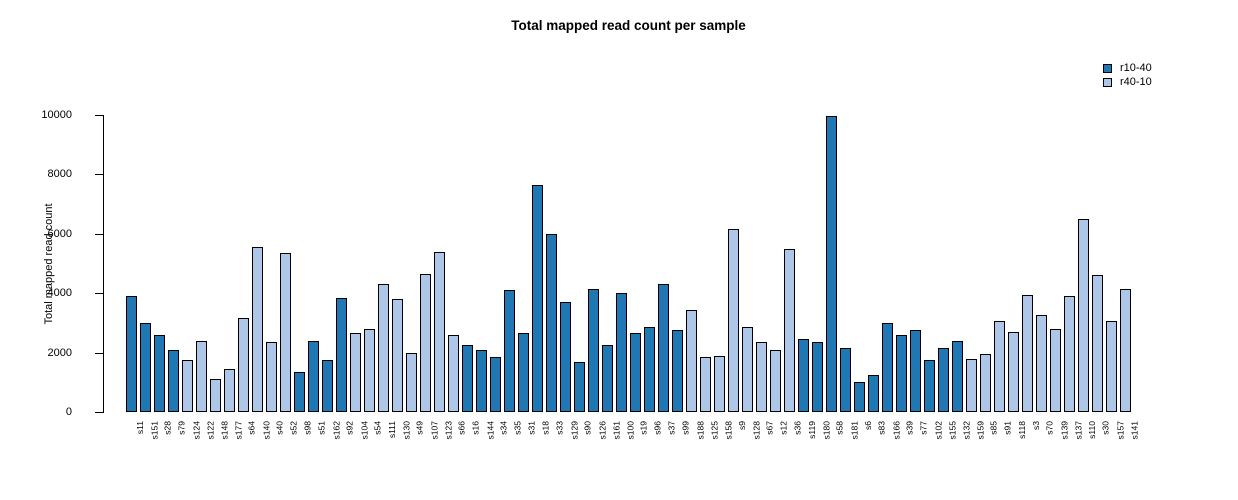  Describe the element at coordinates (882, 428) in the screenshot. I see `x-tick-label-s83: s83` at that location.